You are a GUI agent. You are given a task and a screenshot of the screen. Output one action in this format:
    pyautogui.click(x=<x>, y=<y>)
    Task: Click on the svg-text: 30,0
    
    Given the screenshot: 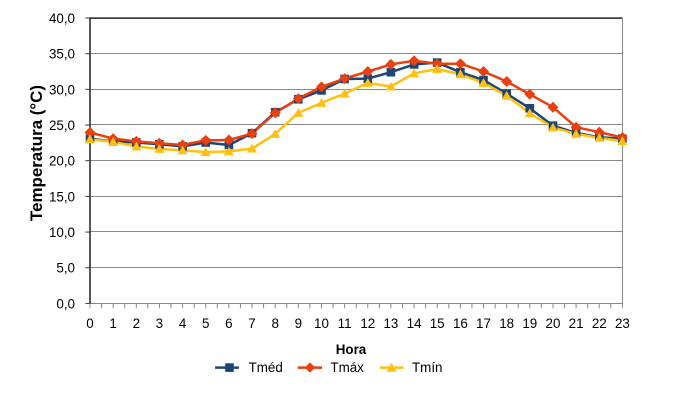 What is the action you would take?
    pyautogui.click(x=62, y=89)
    